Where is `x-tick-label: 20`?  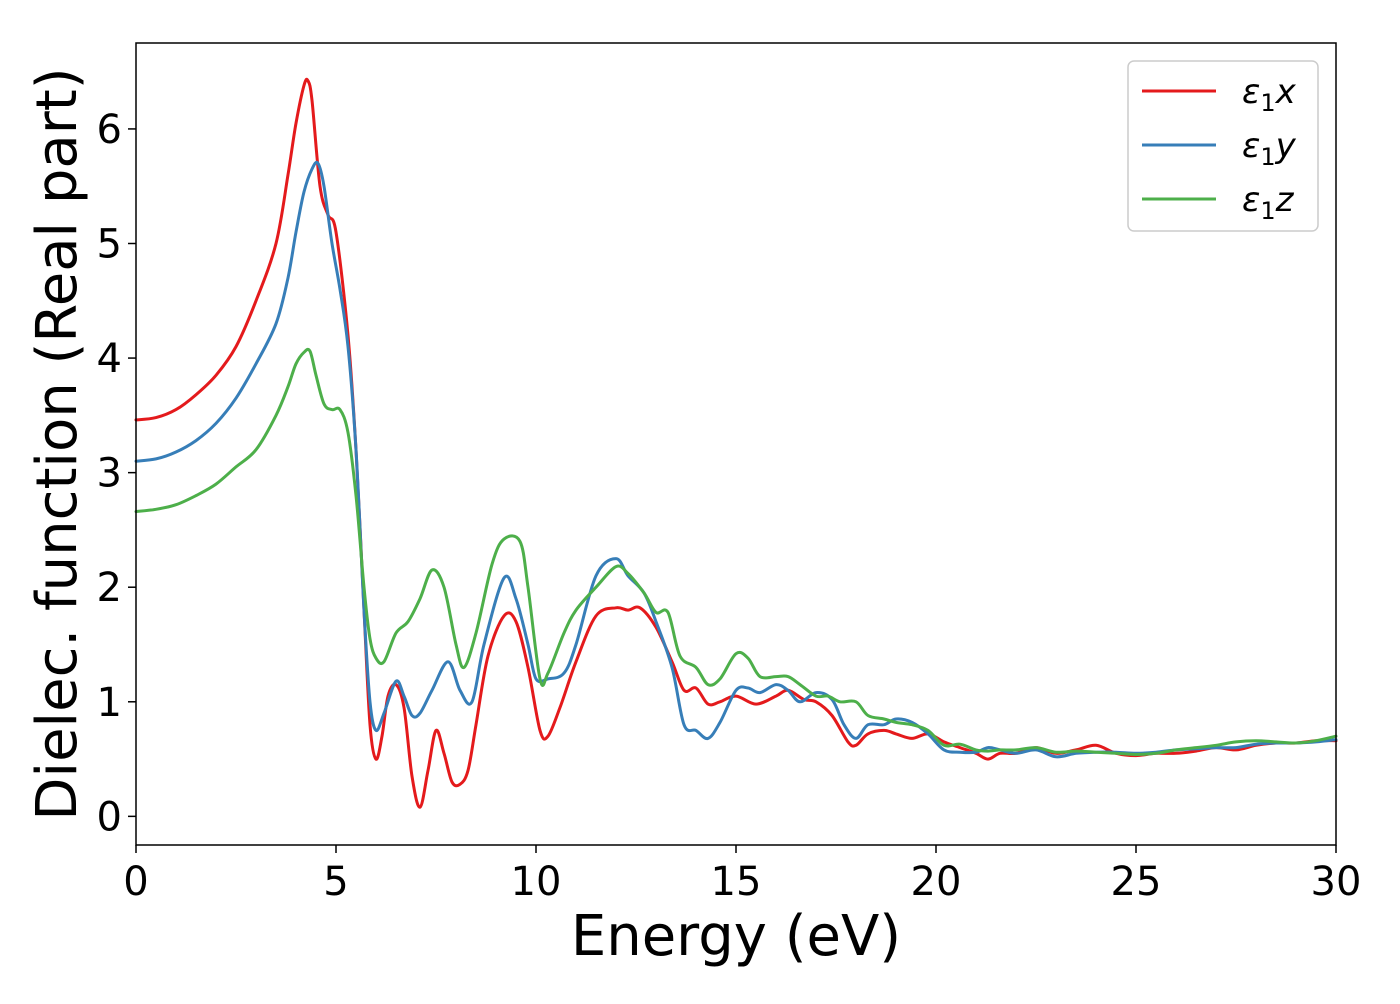
x-tick-label: 20 is located at coordinates (936, 882).